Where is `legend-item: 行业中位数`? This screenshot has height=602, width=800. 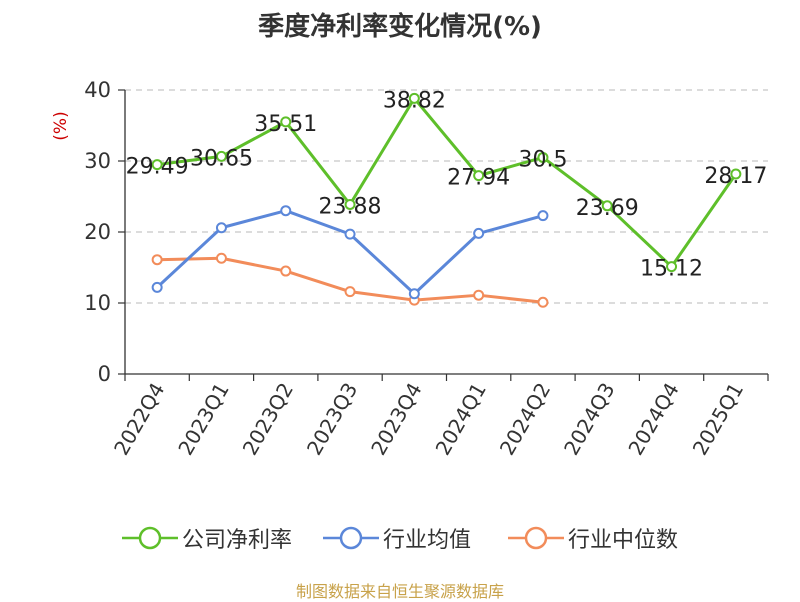 legend-item: 行业中位数 is located at coordinates (593, 538).